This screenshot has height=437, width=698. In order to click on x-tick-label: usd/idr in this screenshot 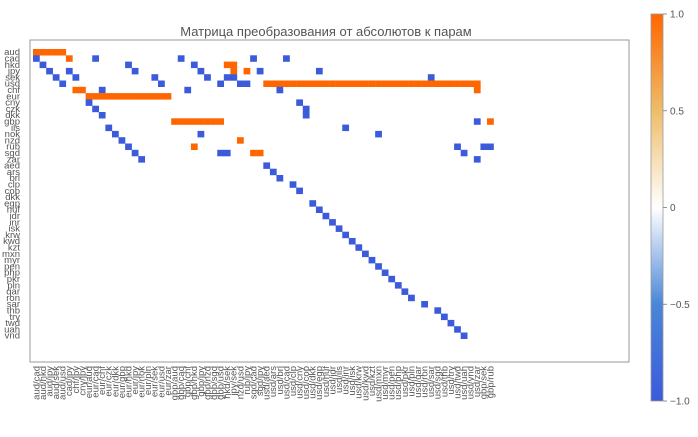, I will do `click(332, 380)`.